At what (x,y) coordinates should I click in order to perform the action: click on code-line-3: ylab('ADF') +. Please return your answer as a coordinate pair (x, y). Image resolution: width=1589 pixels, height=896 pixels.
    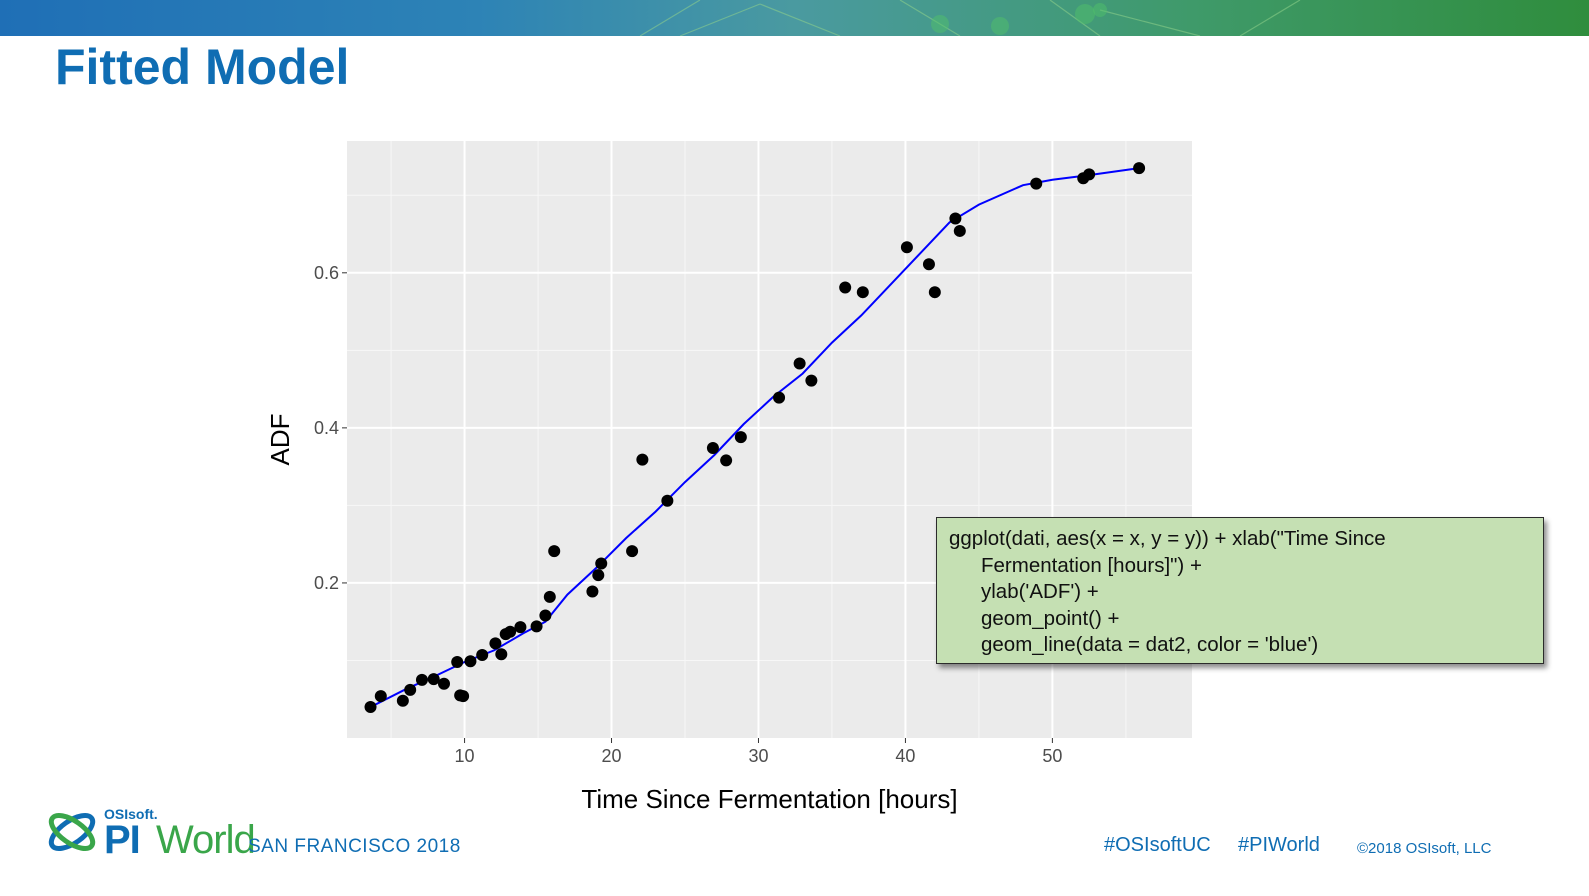
    Looking at the image, I should click on (1040, 591).